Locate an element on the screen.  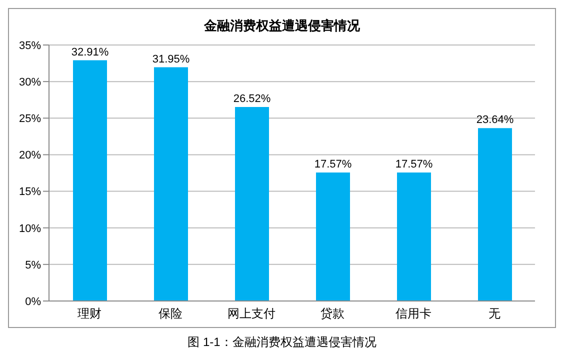
y-tick-label: 25% is located at coordinates (30, 119).